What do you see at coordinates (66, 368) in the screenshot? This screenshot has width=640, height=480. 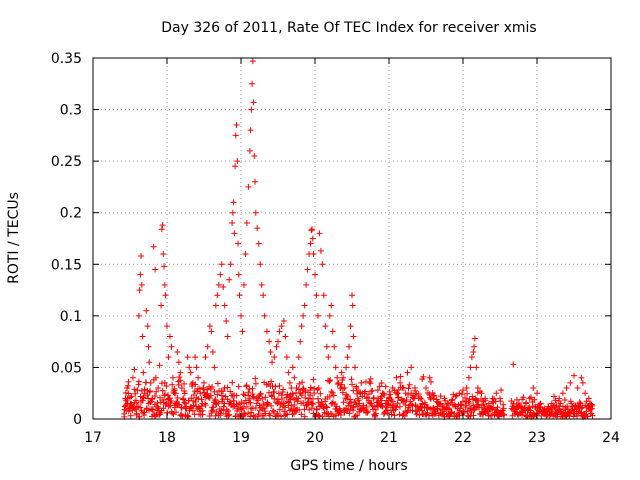 I see `y-tick-label: 0.05` at bounding box center [66, 368].